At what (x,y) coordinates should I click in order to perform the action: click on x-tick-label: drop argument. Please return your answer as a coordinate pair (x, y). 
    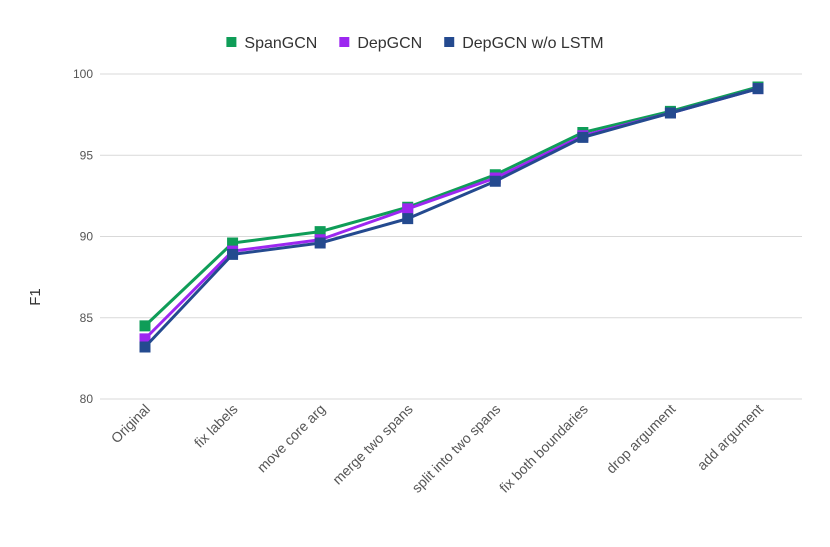
    Looking at the image, I should click on (641, 439).